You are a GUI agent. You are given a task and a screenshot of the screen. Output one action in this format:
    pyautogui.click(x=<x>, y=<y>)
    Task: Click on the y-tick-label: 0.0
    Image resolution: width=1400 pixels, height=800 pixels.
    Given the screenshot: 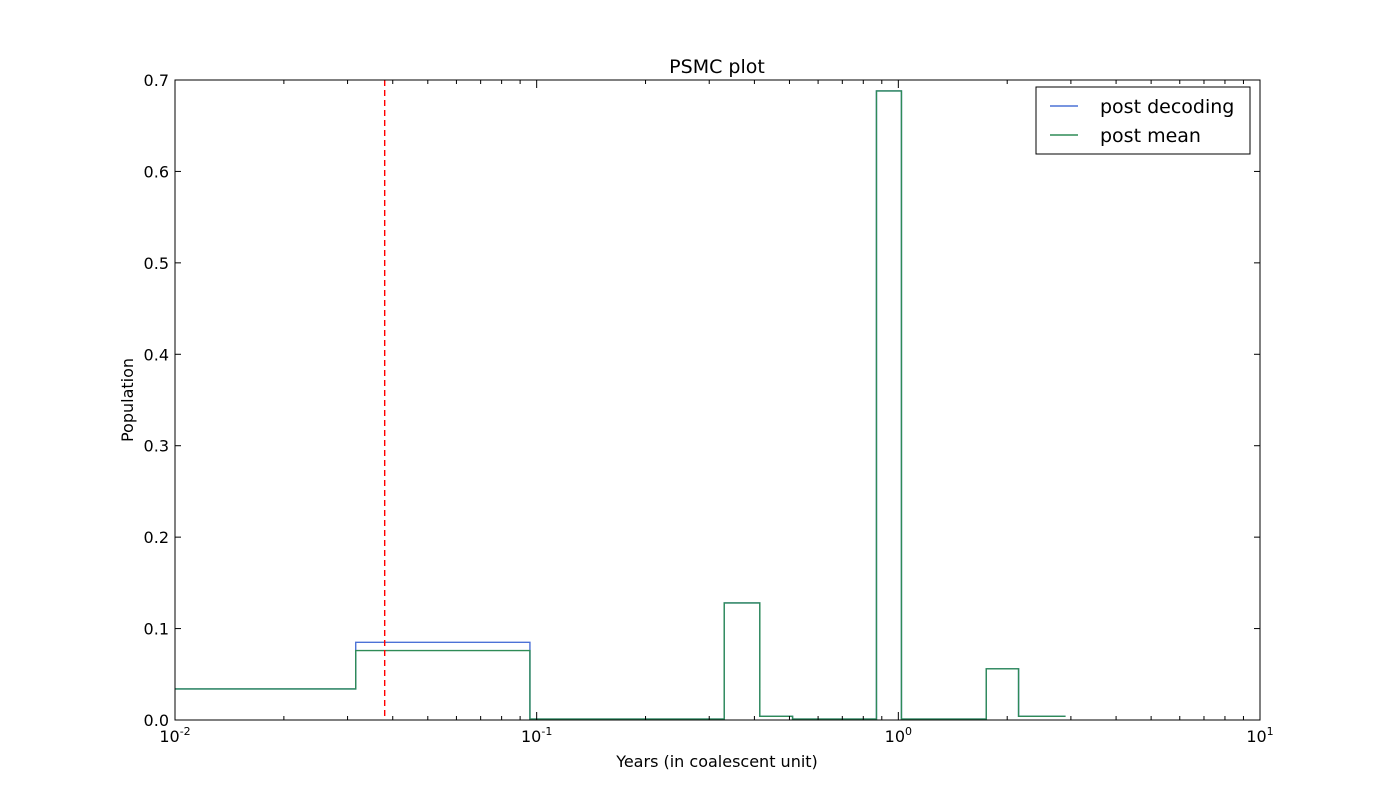 What is the action you would take?
    pyautogui.click(x=156, y=720)
    